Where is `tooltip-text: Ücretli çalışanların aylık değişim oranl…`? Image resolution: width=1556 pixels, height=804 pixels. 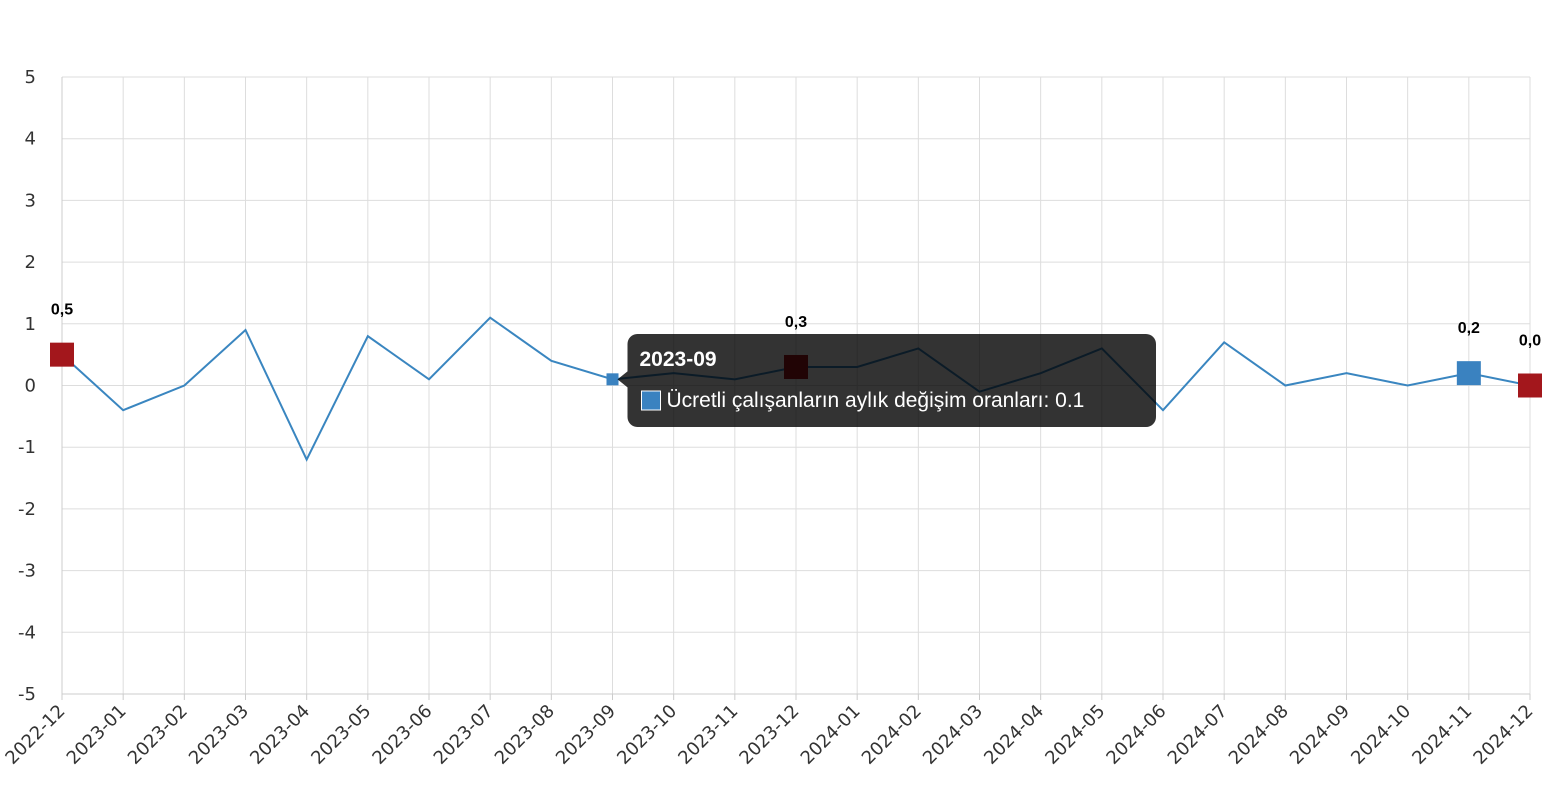
tooltip-text: Ücretli çalışanların aylık değişim oranl… is located at coordinates (876, 400).